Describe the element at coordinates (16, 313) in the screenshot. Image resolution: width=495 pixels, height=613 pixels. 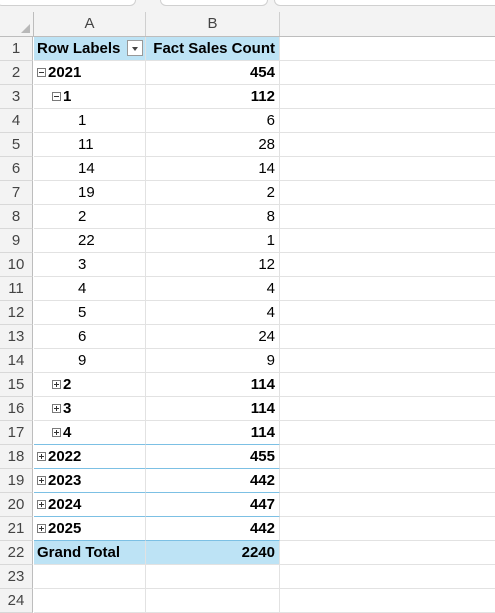
I see `row-number: 12` at that location.